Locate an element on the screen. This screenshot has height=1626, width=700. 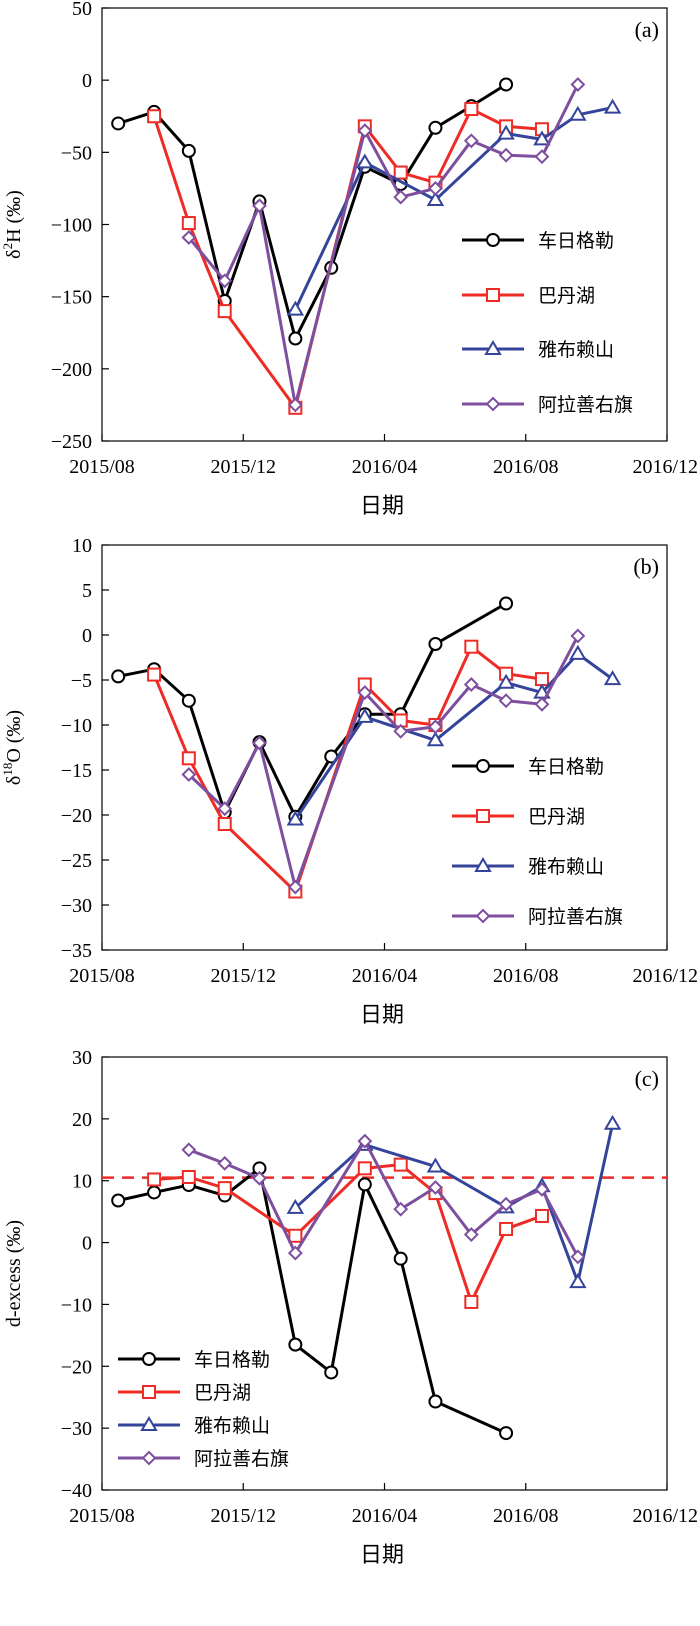
y-tick-label: −5 is located at coordinates (81, 681).